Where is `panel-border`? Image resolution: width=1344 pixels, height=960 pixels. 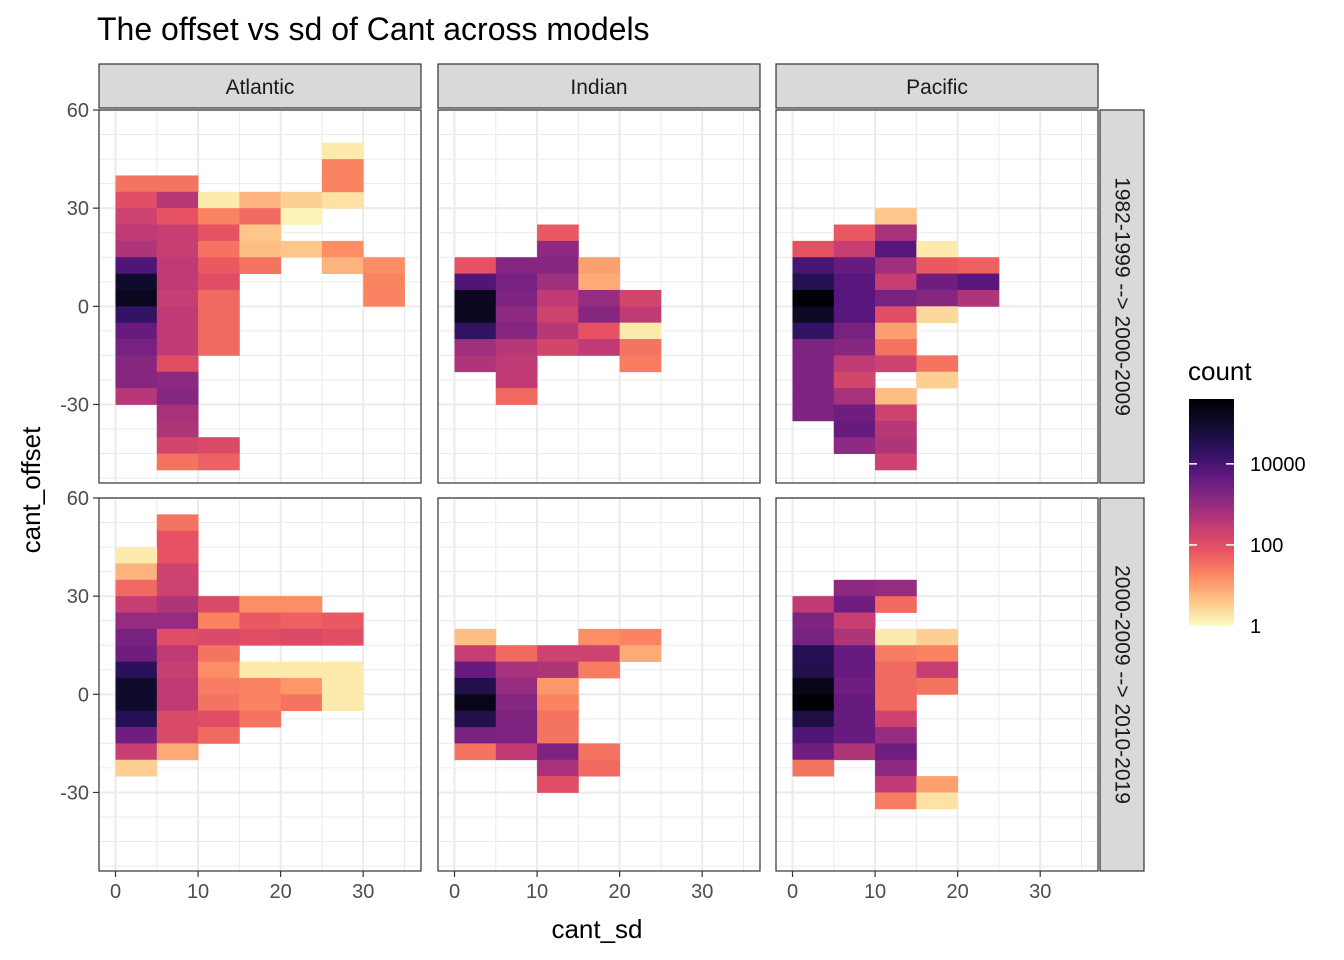
panel-border is located at coordinates (260, 296).